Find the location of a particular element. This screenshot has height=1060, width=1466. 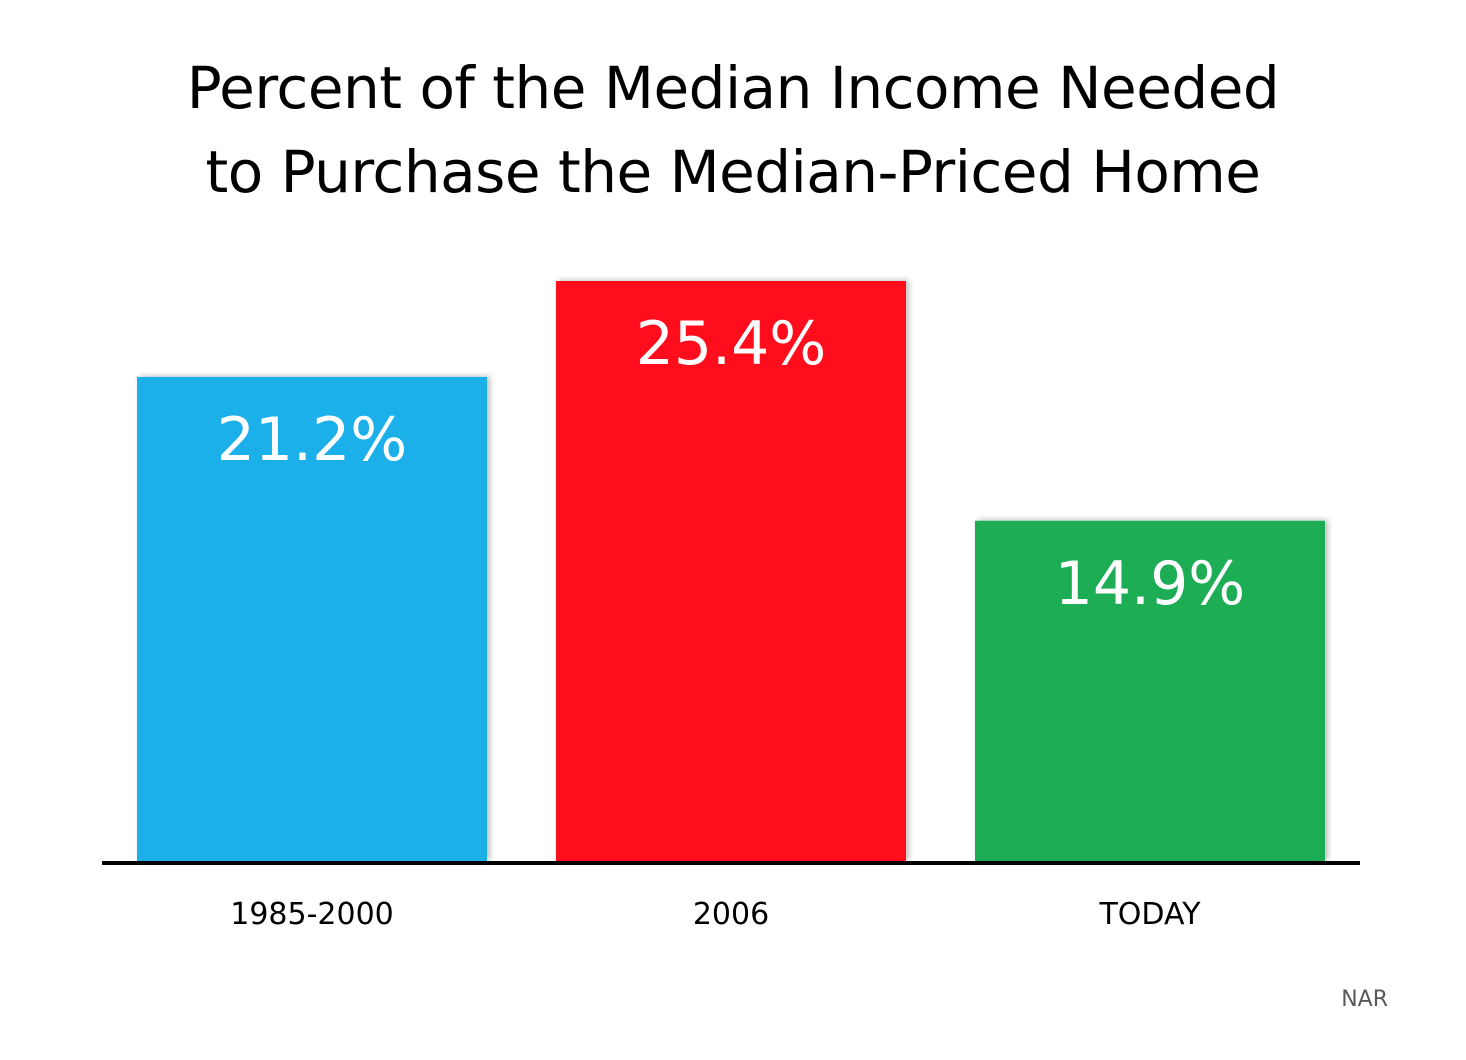

x-tick-label-2: TODAY is located at coordinates (1149, 914).